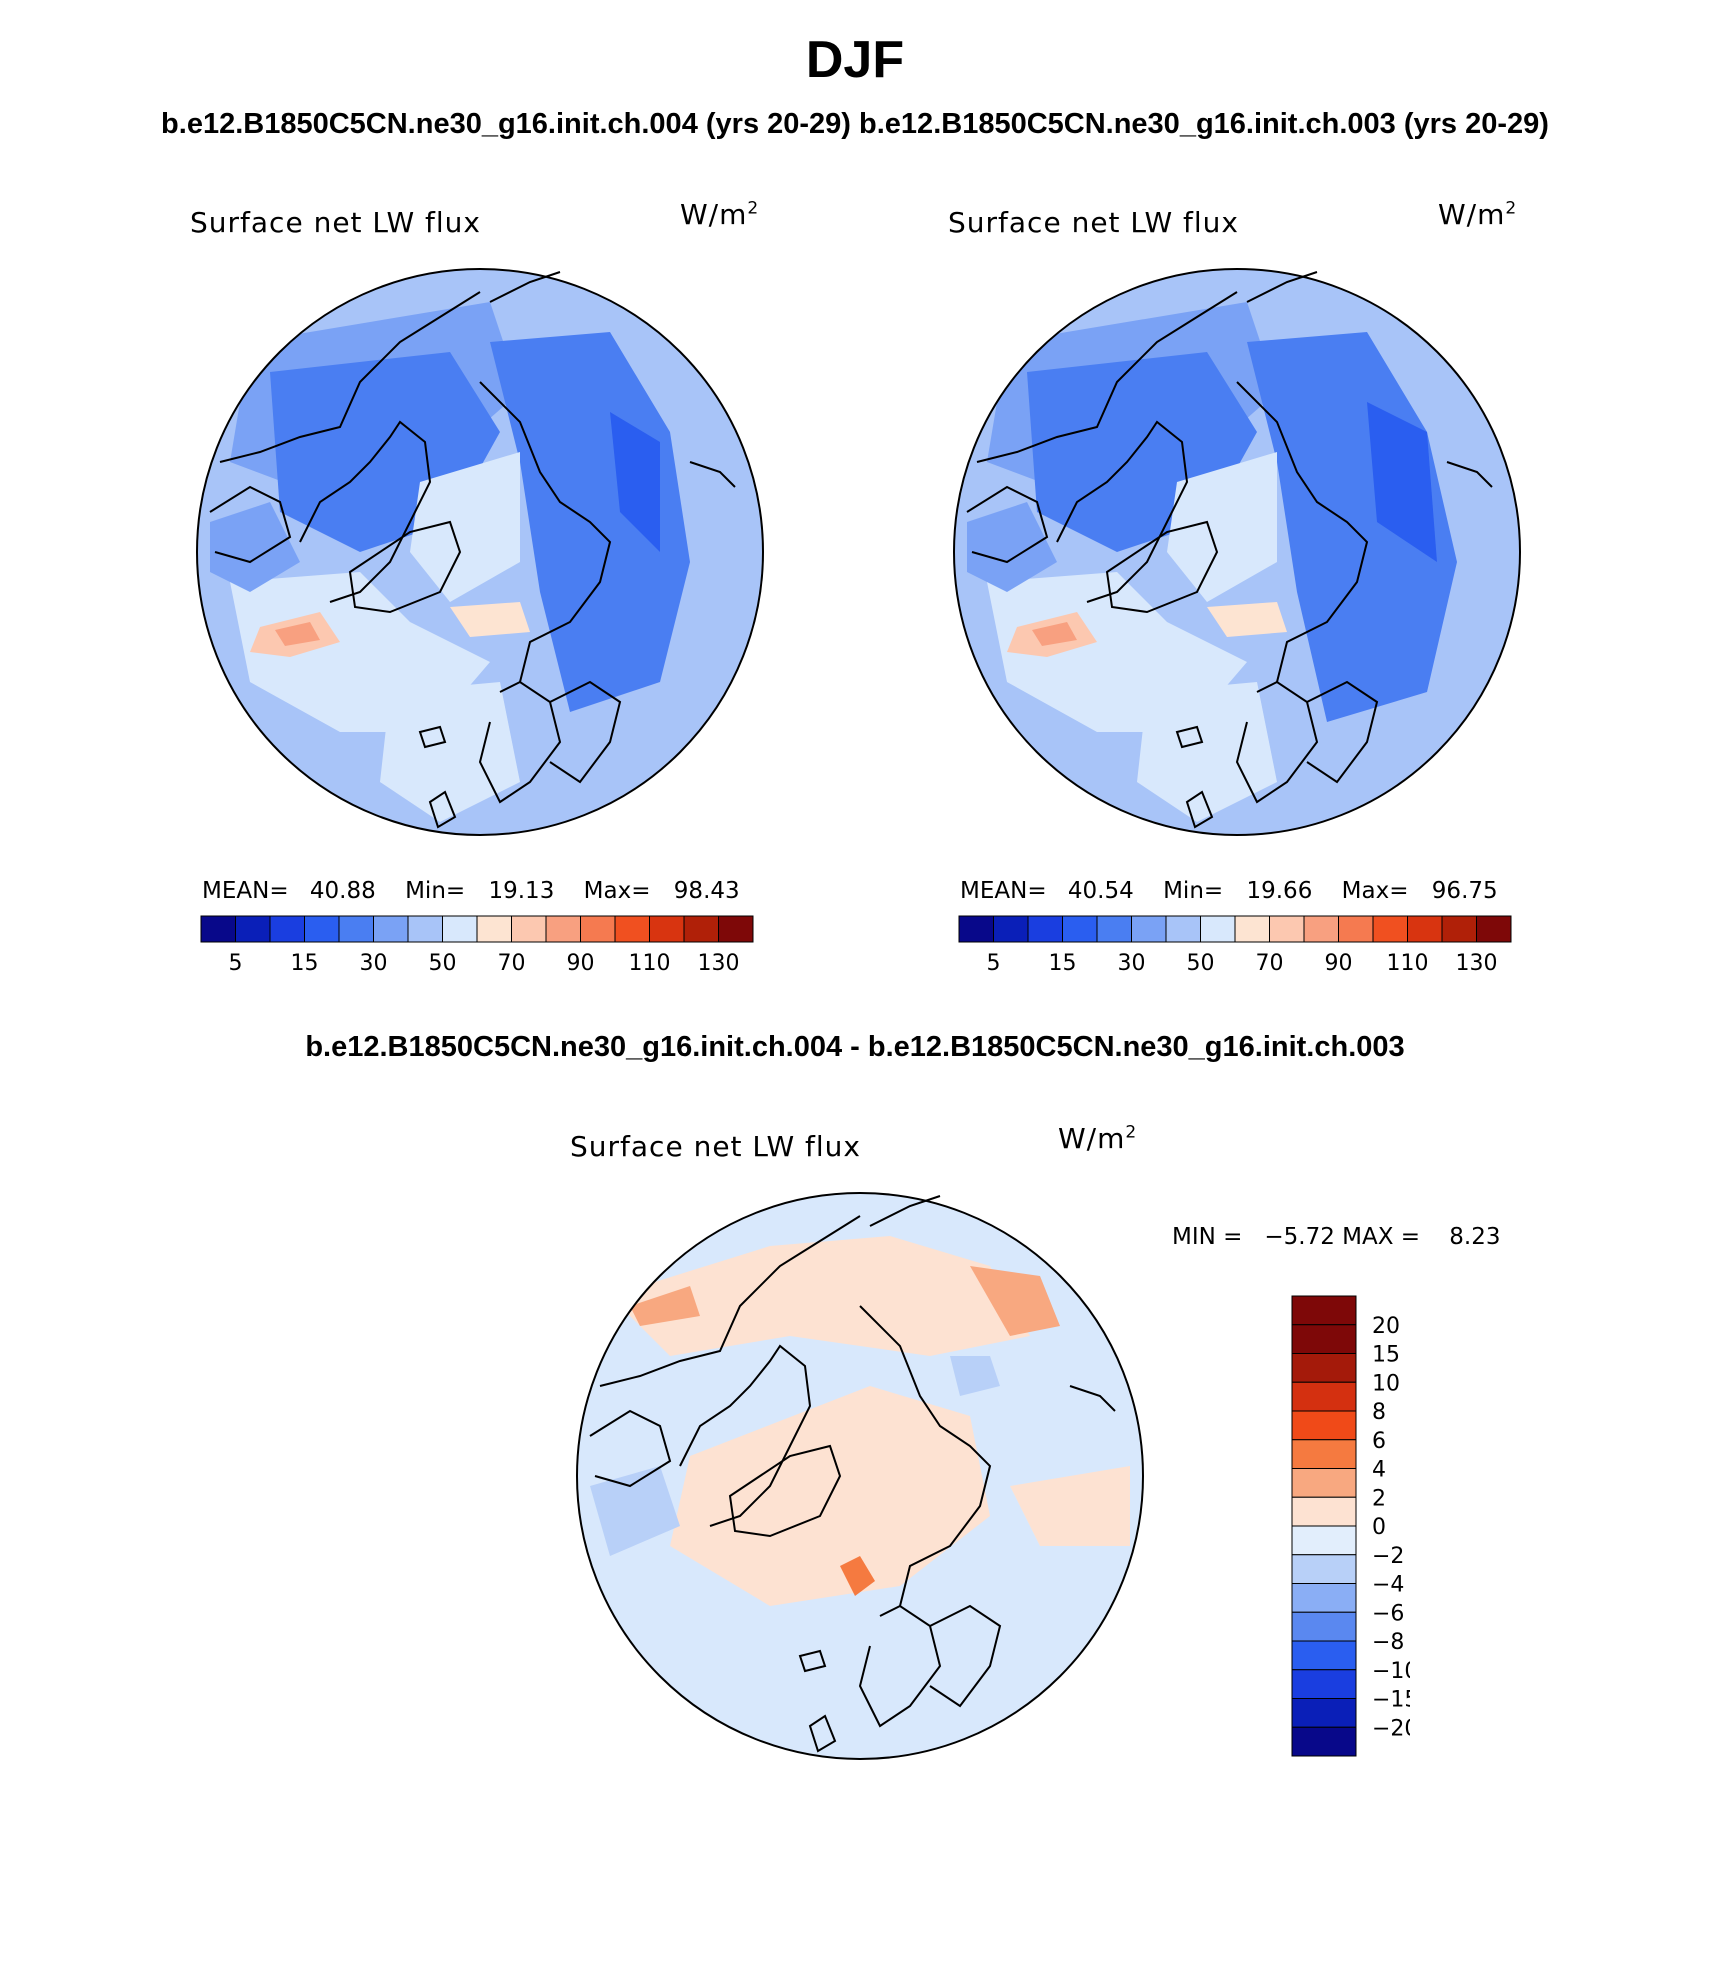  I want to click on panel-2-max-label: Max=, so click(1375, 891).